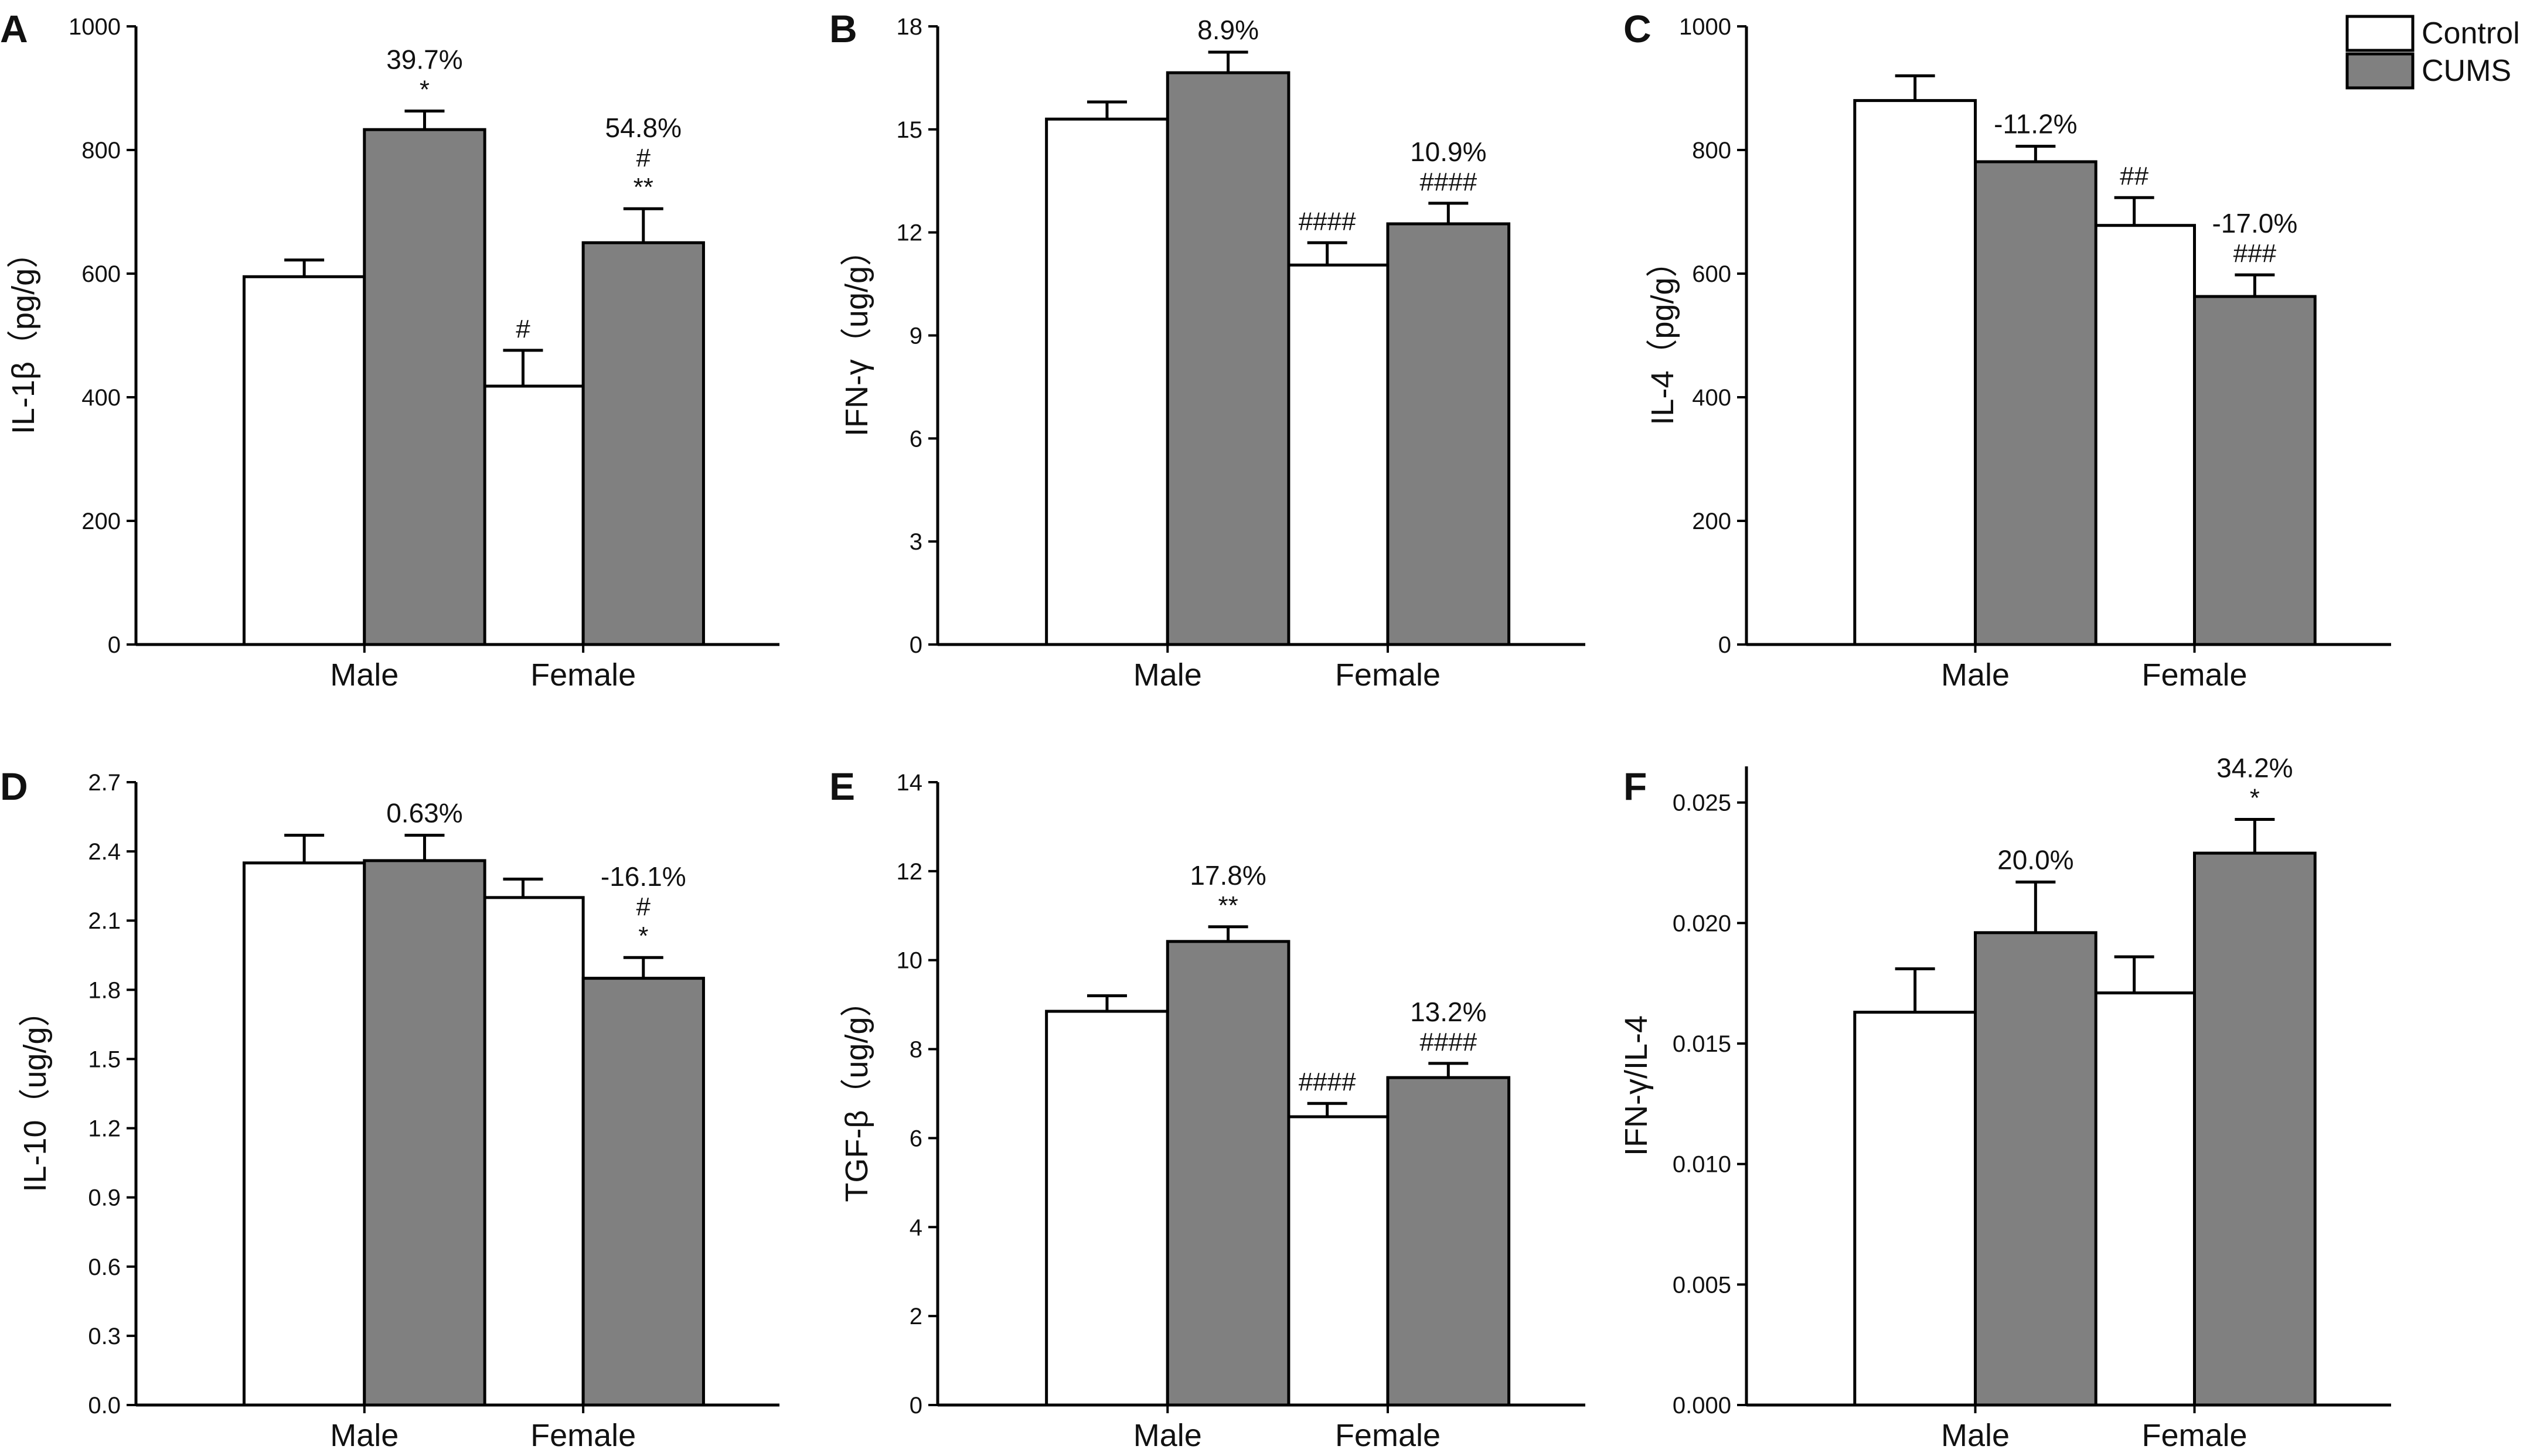 This screenshot has height=1456, width=2530. What do you see at coordinates (2466, 71) in the screenshot?
I see `legend-label-cums: CUMS` at bounding box center [2466, 71].